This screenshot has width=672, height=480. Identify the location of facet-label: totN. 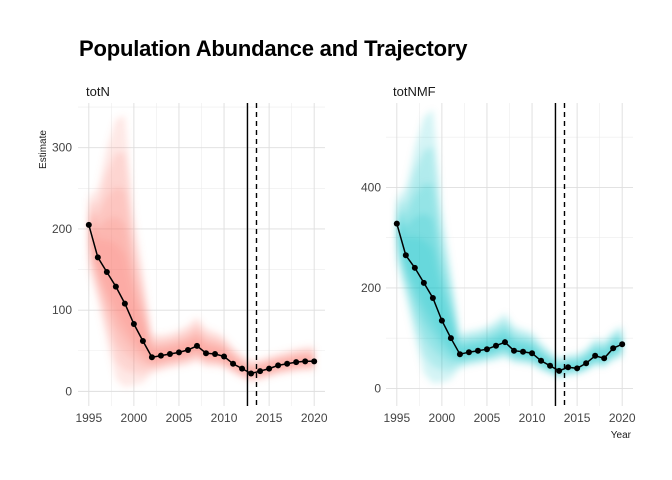
(98, 91).